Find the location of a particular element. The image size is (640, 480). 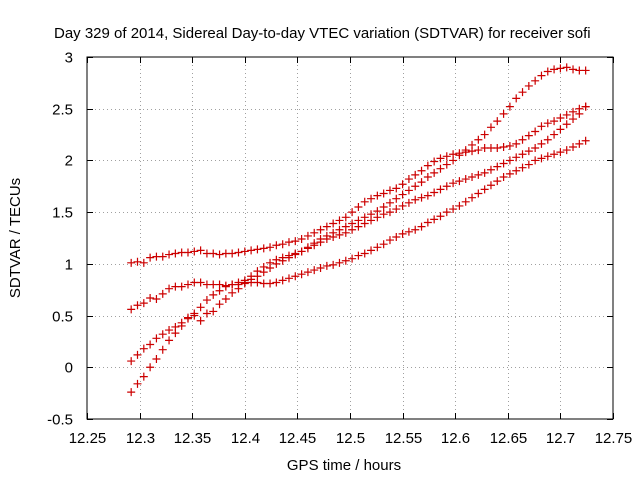

y-tick-label: -0.5 is located at coordinates (60, 420).